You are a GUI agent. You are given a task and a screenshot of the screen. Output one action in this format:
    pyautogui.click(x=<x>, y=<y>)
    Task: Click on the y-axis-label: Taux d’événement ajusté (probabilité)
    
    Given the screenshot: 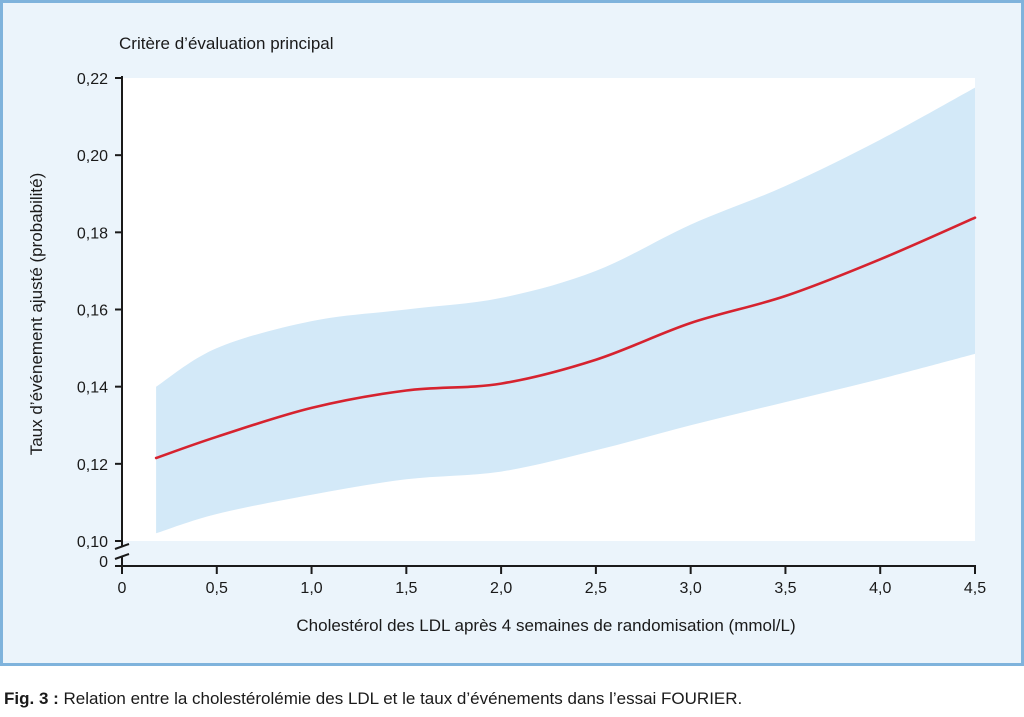 What is the action you would take?
    pyautogui.click(x=36, y=314)
    